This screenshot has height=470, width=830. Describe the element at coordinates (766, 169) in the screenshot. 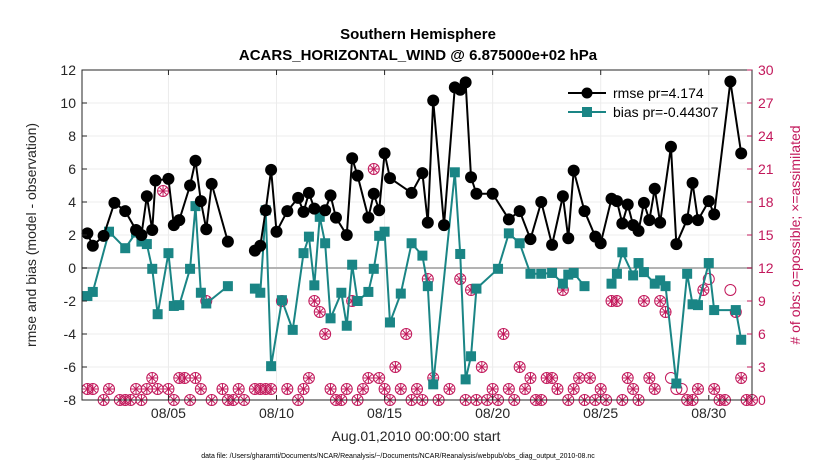

I see `y-right-tick-label: 21` at that location.